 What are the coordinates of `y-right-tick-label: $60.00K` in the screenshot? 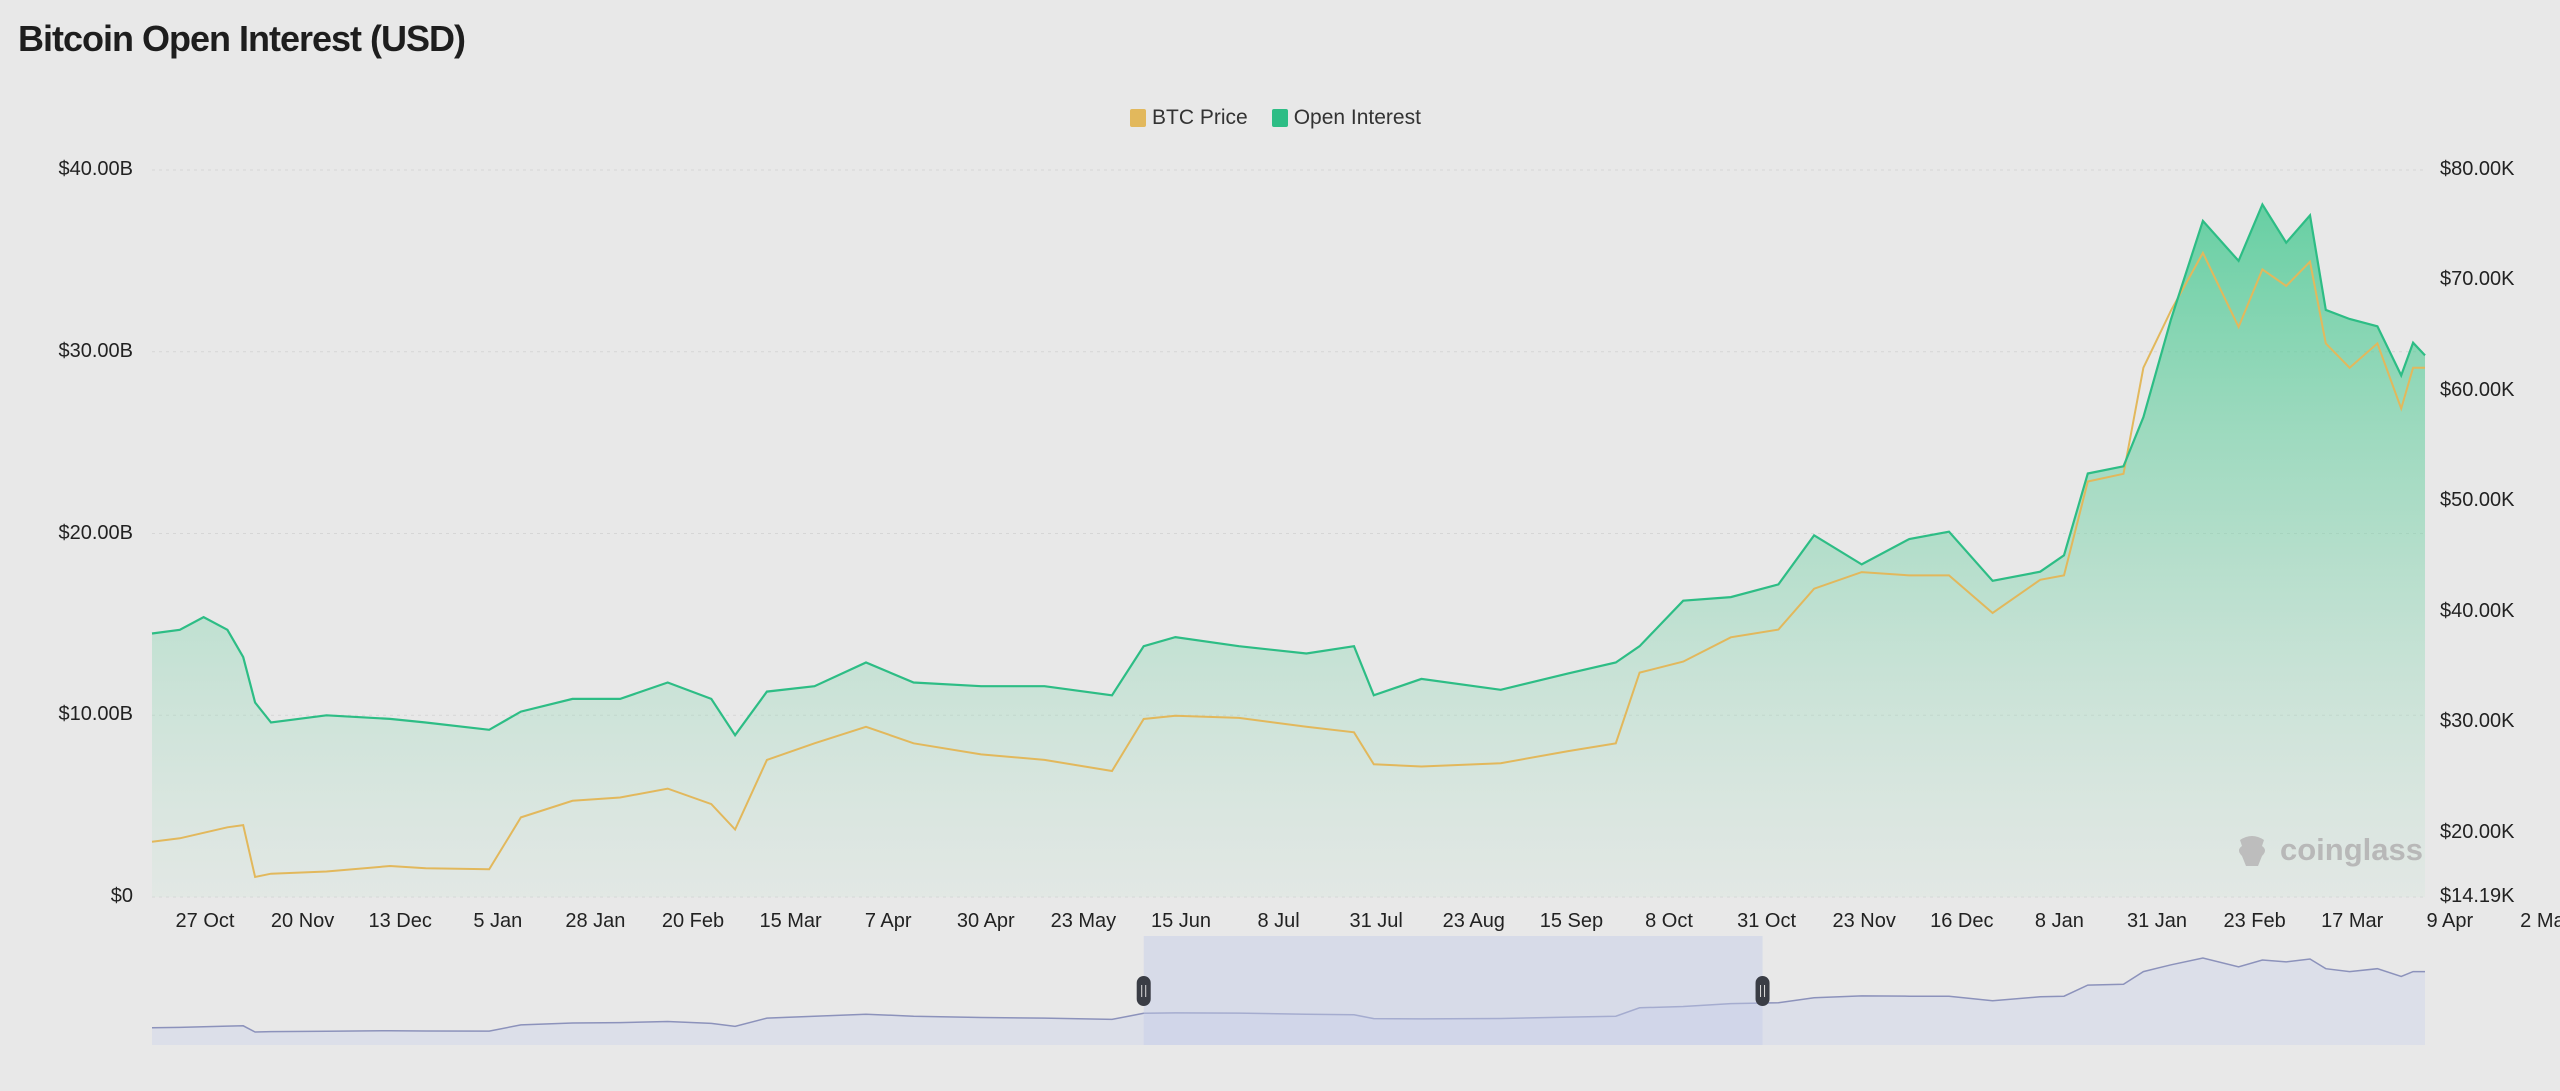 It's located at (2477, 389).